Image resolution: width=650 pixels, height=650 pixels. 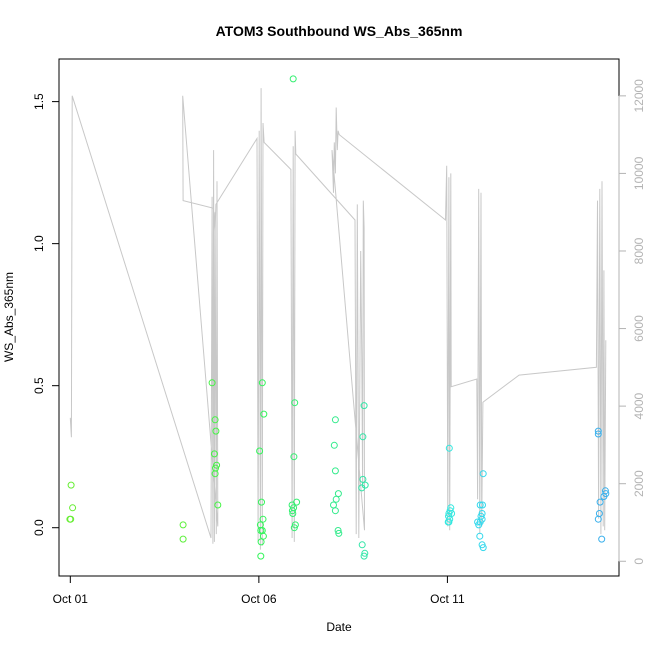 What do you see at coordinates (9, 317) in the screenshot?
I see `y-axis-label: WS_Abs_365nm` at bounding box center [9, 317].